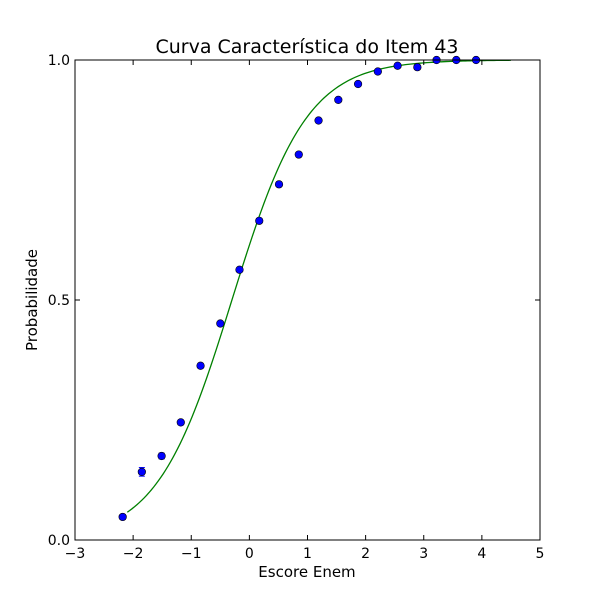 This screenshot has height=600, width=600. Describe the element at coordinates (306, 572) in the screenshot. I see `x-axis-label: Escore Enem` at that location.